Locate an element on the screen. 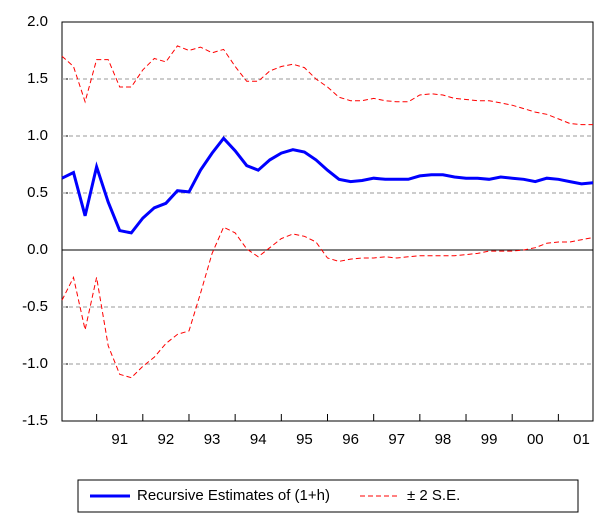 This screenshot has width=601, height=519. x-tick-label: 93 is located at coordinates (212, 439).